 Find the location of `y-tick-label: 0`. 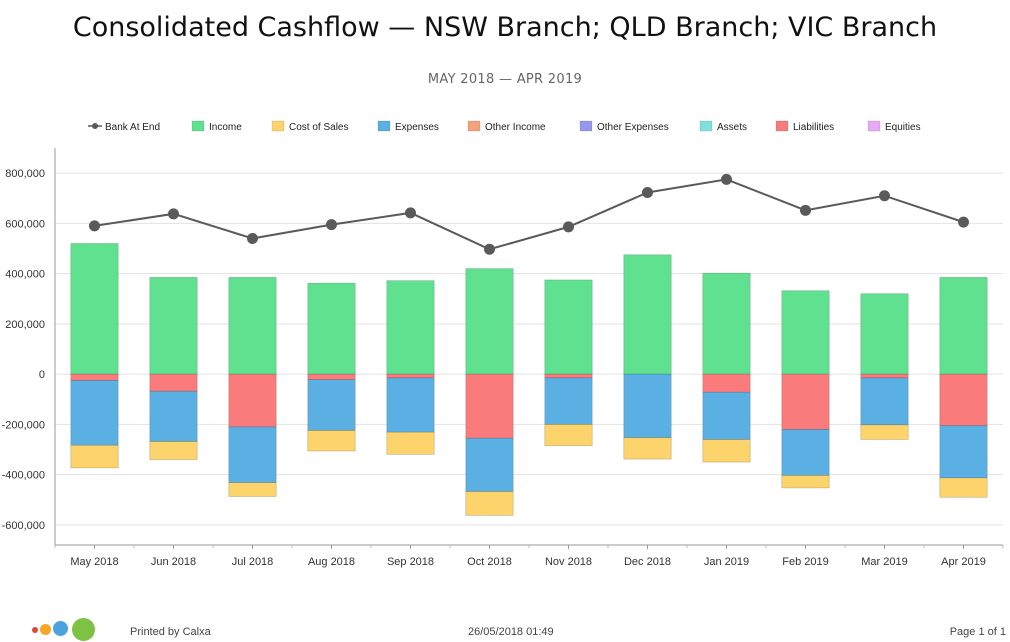

y-tick-label: 0 is located at coordinates (42, 375).